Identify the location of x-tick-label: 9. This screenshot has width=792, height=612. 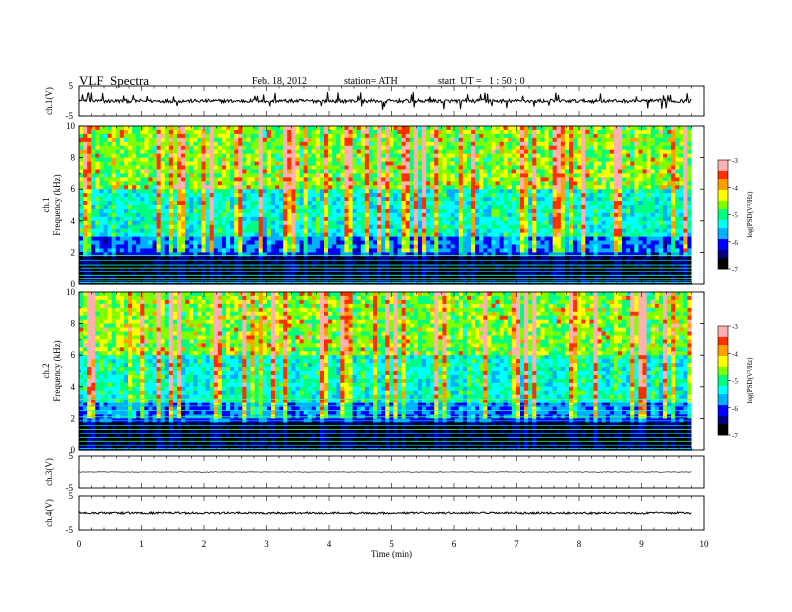
(641, 544).